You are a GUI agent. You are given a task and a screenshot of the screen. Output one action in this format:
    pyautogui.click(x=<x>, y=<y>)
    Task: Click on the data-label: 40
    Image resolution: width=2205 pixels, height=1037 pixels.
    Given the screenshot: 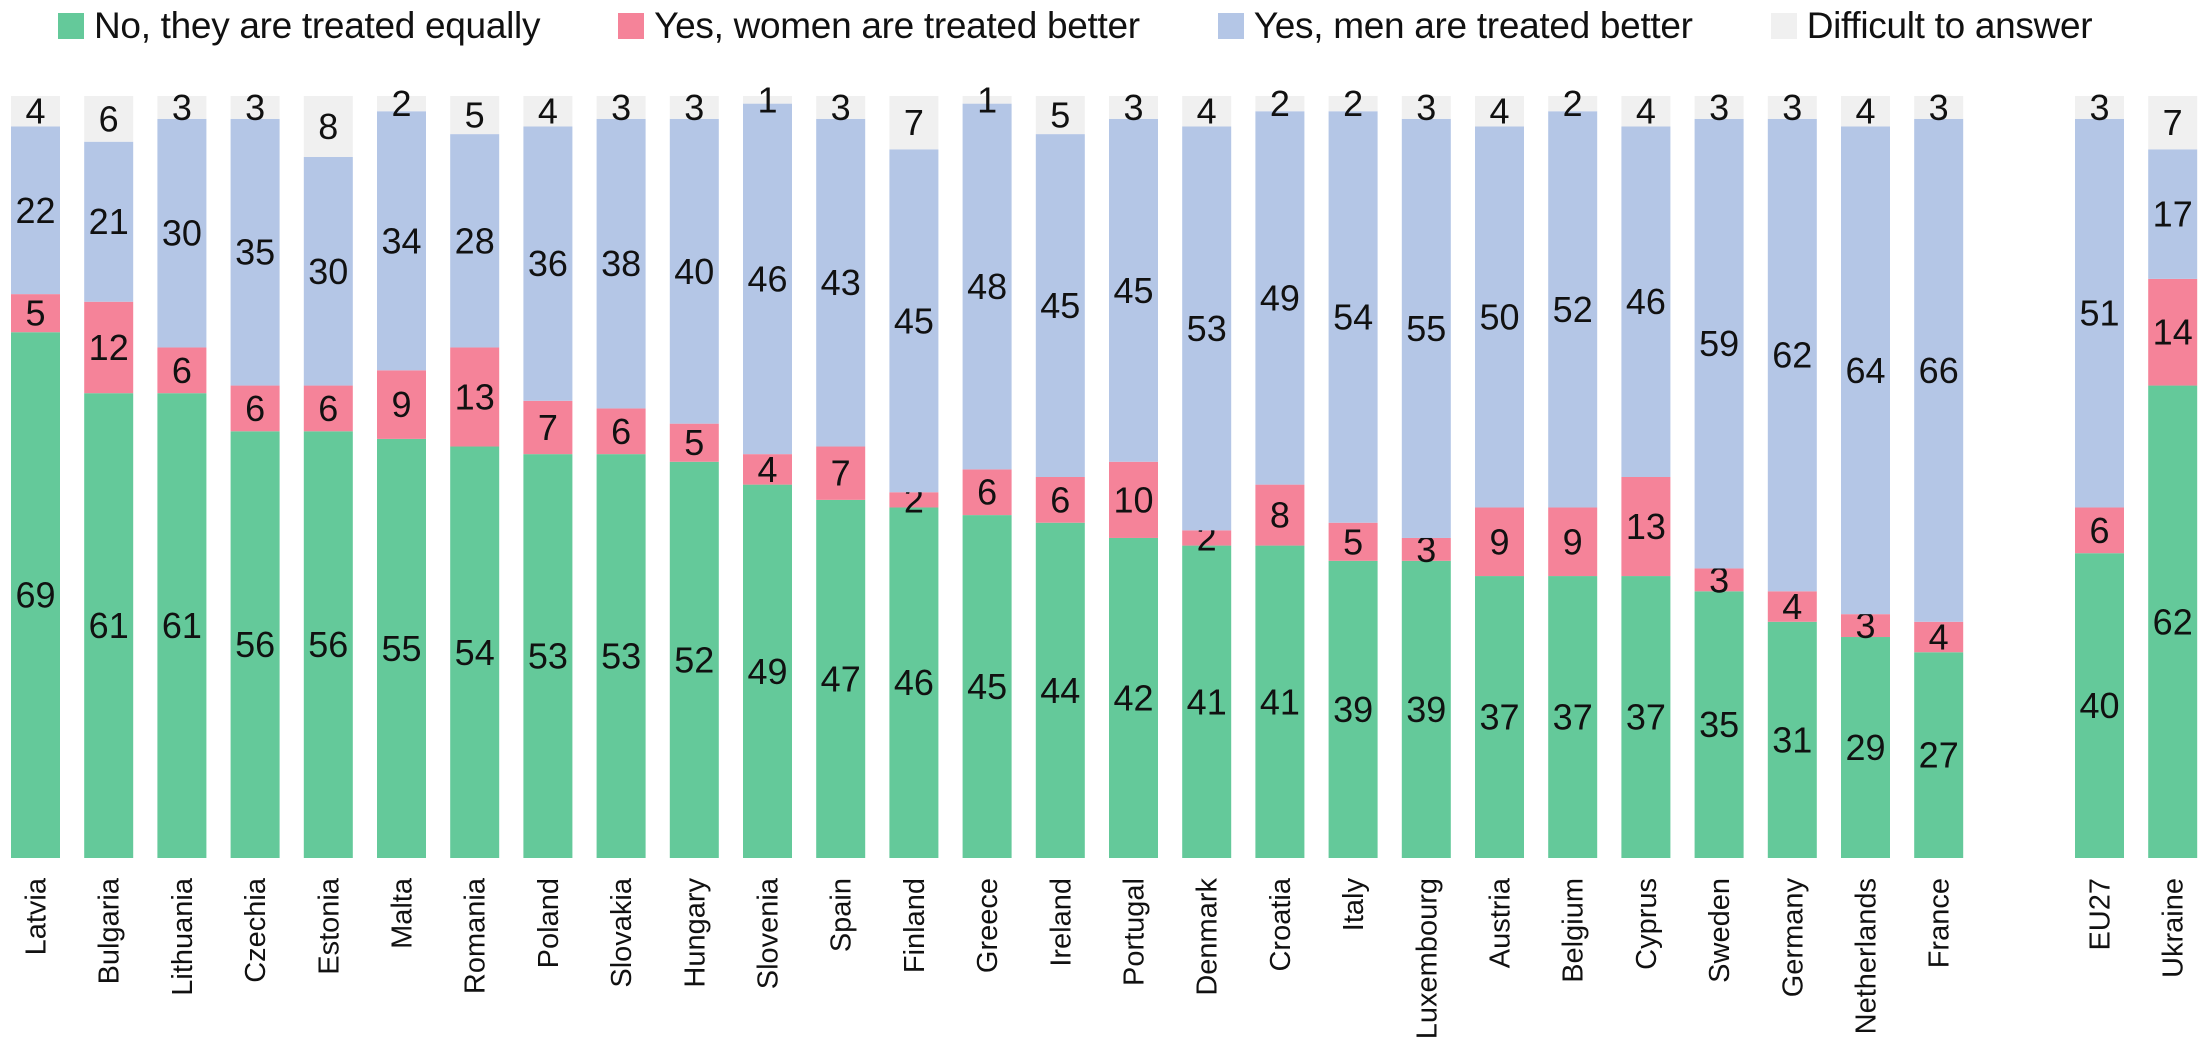 What is the action you would take?
    pyautogui.click(x=694, y=271)
    